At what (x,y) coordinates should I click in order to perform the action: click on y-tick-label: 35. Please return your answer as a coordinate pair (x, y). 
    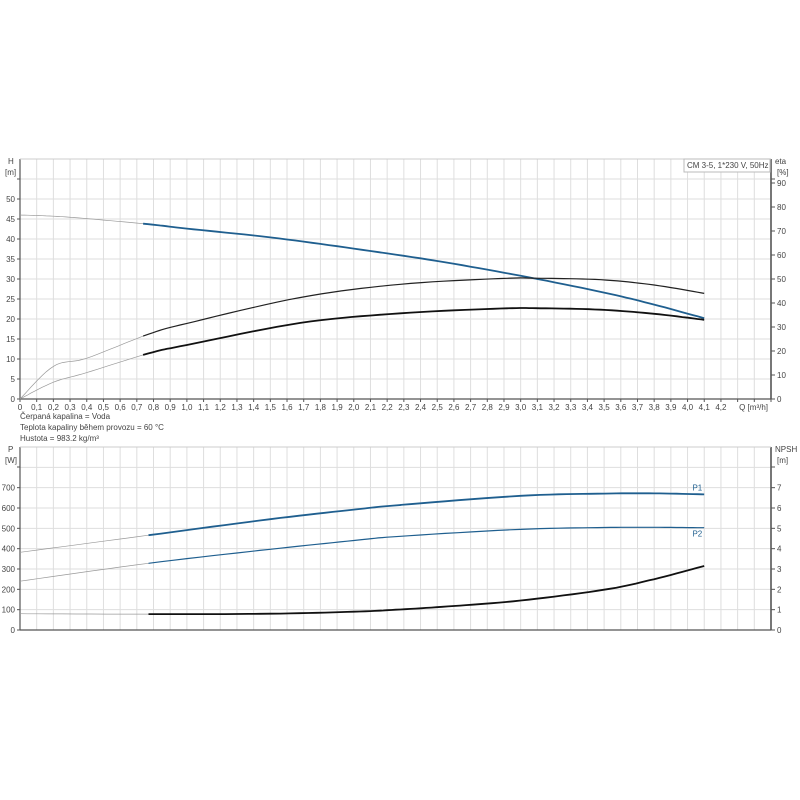
    Looking at the image, I should click on (10, 259).